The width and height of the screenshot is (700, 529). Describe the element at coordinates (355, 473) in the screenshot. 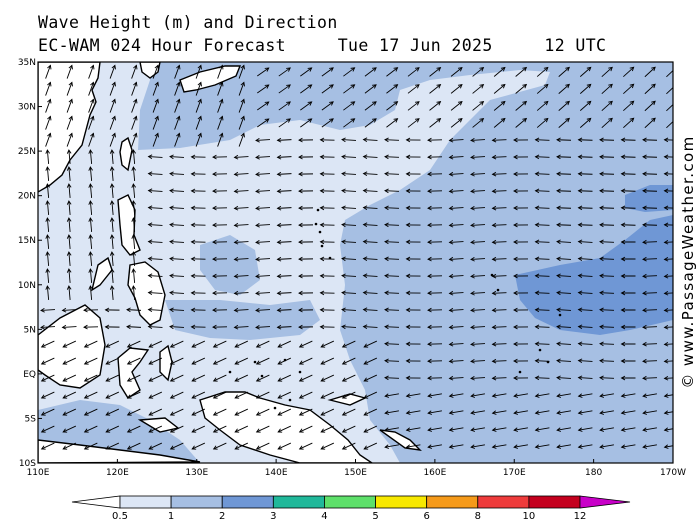

I see `lon-label: 150E` at that location.